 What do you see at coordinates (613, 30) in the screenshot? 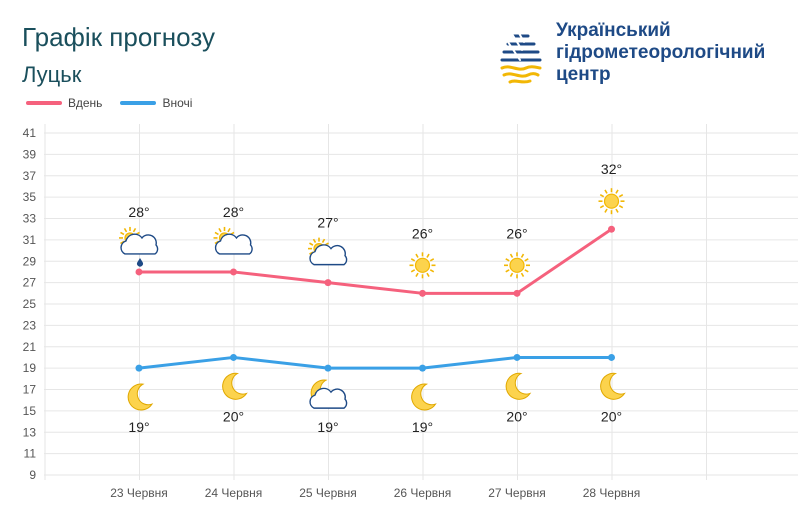
I see `brand-line-1: Український` at bounding box center [613, 30].